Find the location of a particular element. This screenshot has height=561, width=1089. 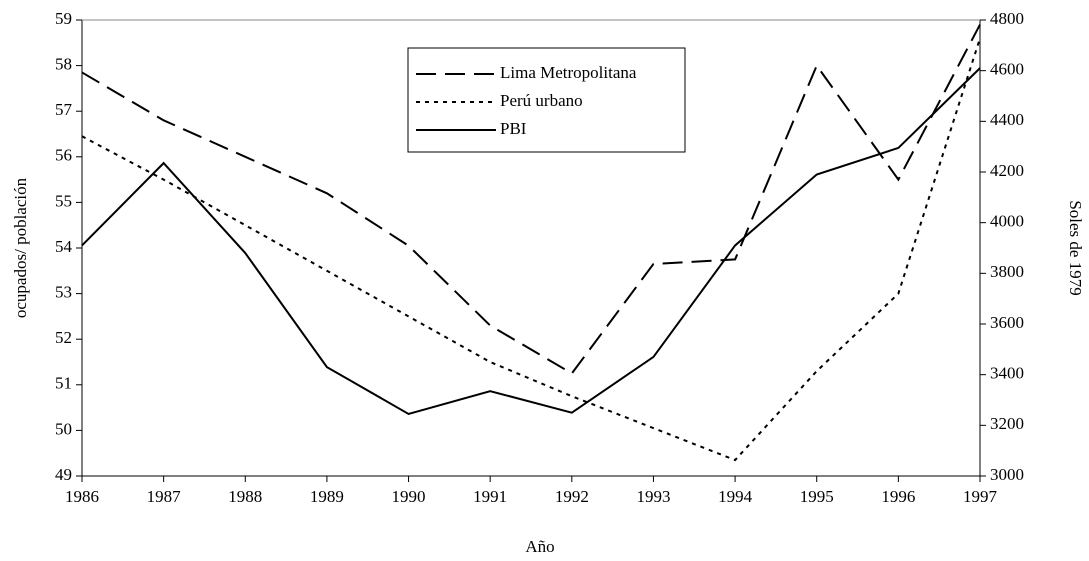

y2-tick-label: 3600 is located at coordinates (1007, 322).